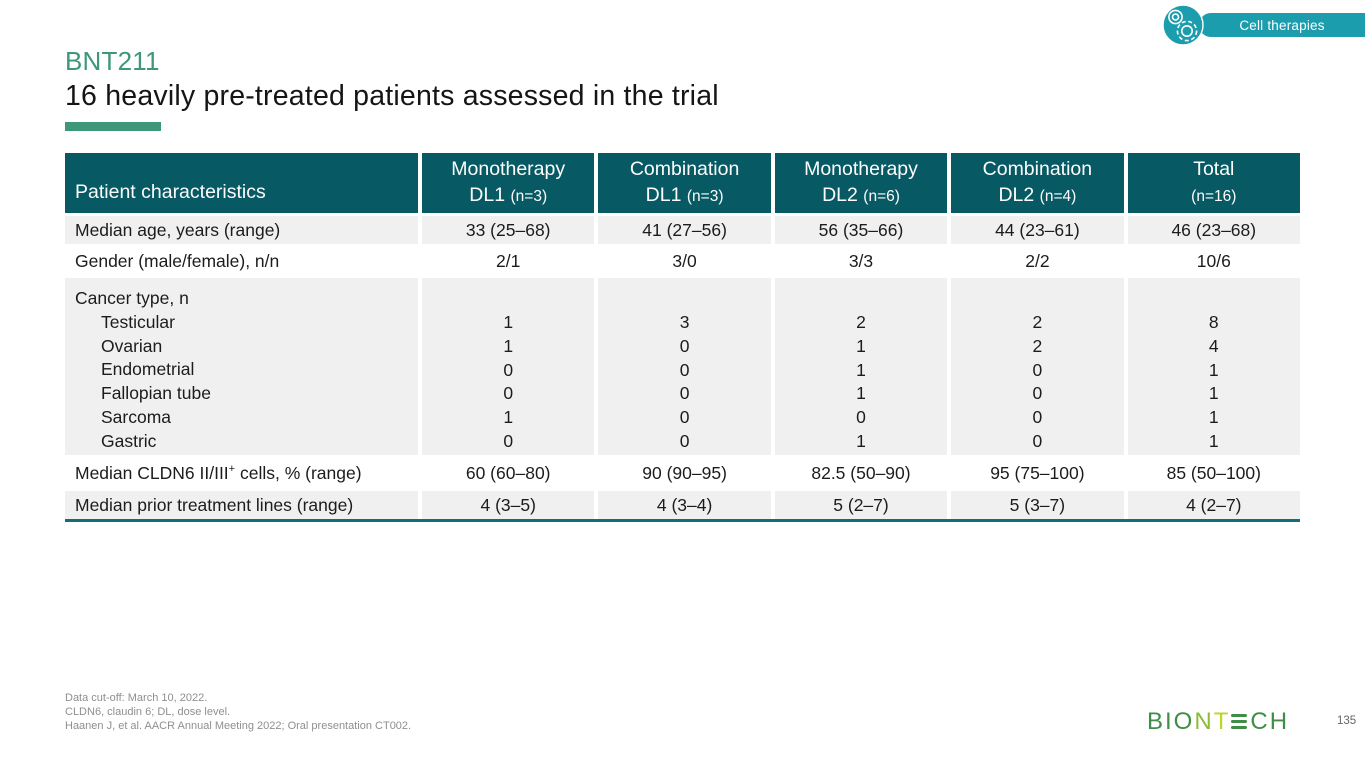  Describe the element at coordinates (241, 261) in the screenshot. I see `row-gender-label: Gender (male/female), n/n` at that location.